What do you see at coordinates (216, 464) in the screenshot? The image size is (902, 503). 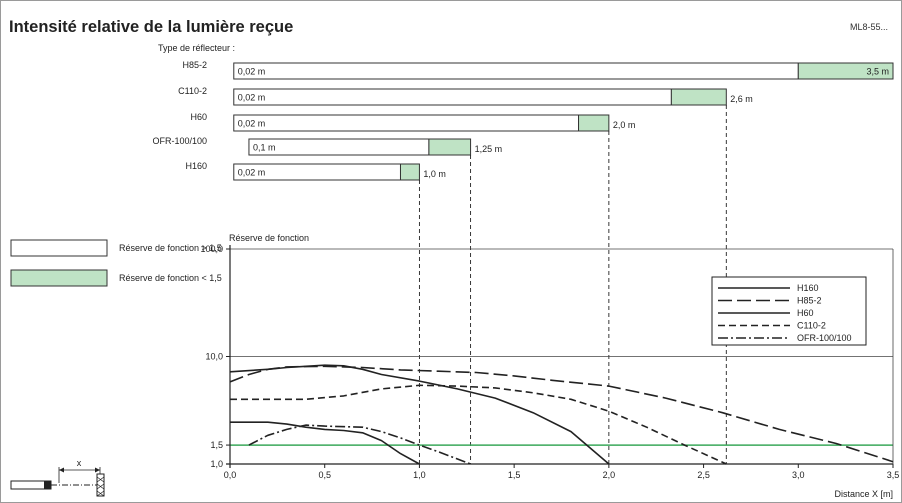 I see `y-tick-label-0: 1,0` at bounding box center [216, 464].